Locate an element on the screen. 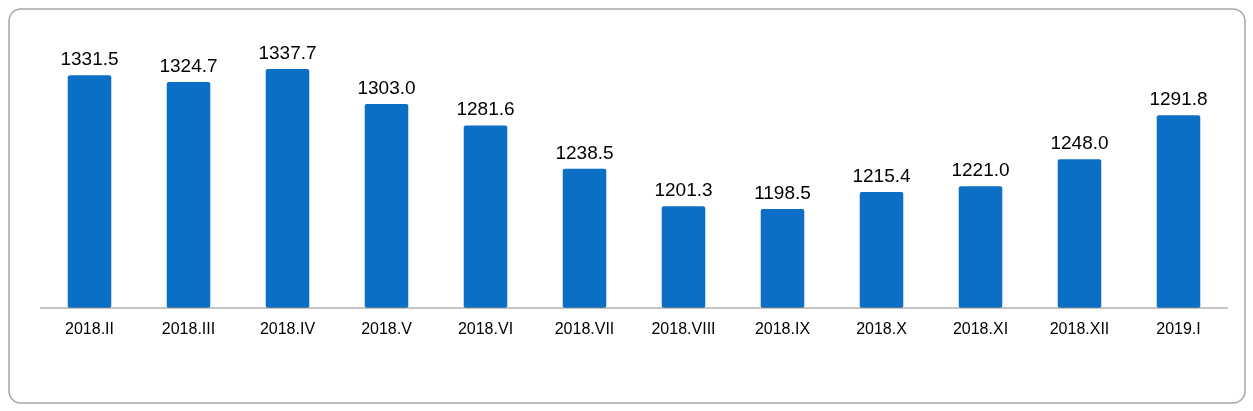 This screenshot has width=1253, height=411. data-label: 1331.5 is located at coordinates (89, 59).